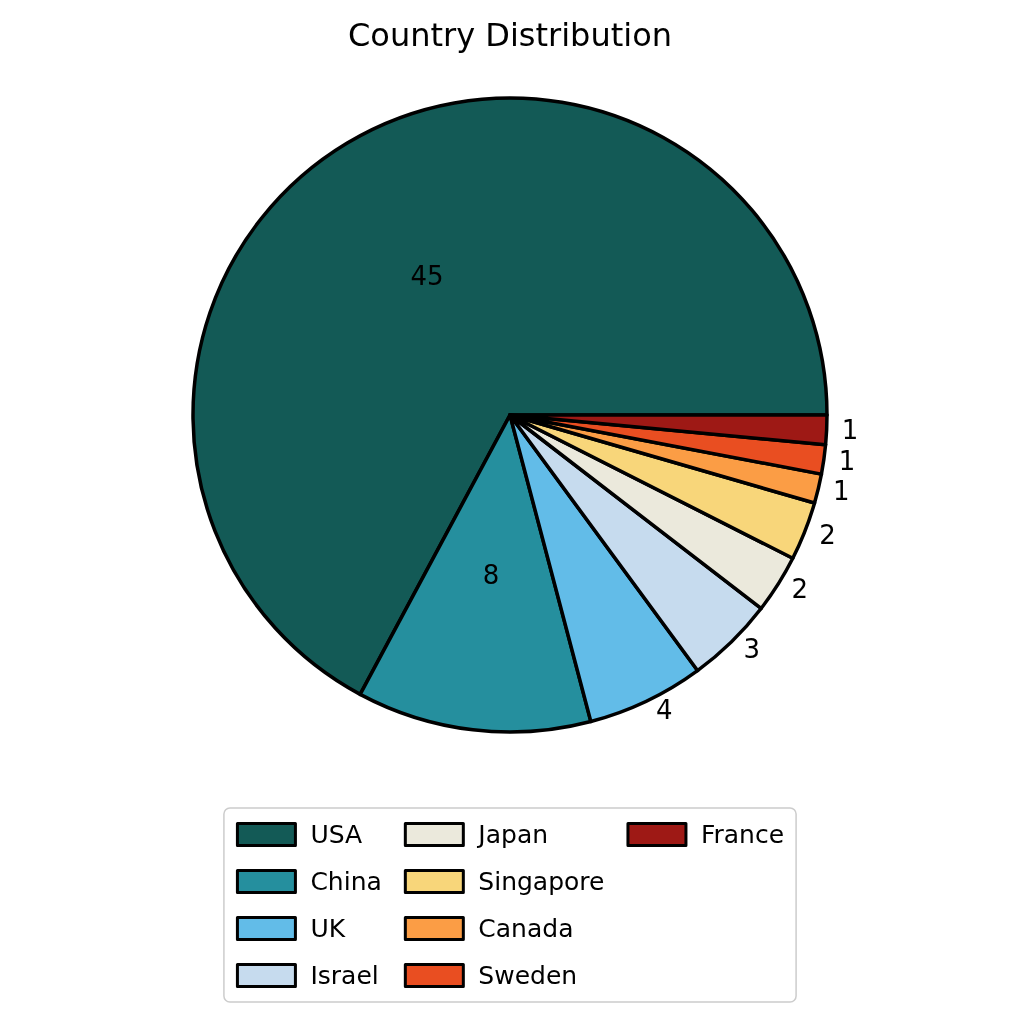 This screenshot has width=1020, height=1024. What do you see at coordinates (526, 928) in the screenshot?
I see `legend-label: Canada` at bounding box center [526, 928].